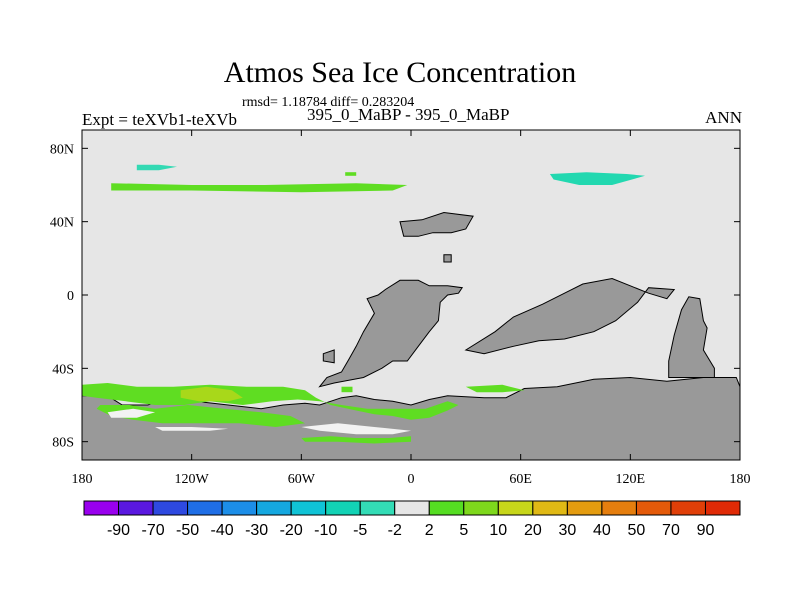  I want to click on season-label: ANN, so click(723, 117).